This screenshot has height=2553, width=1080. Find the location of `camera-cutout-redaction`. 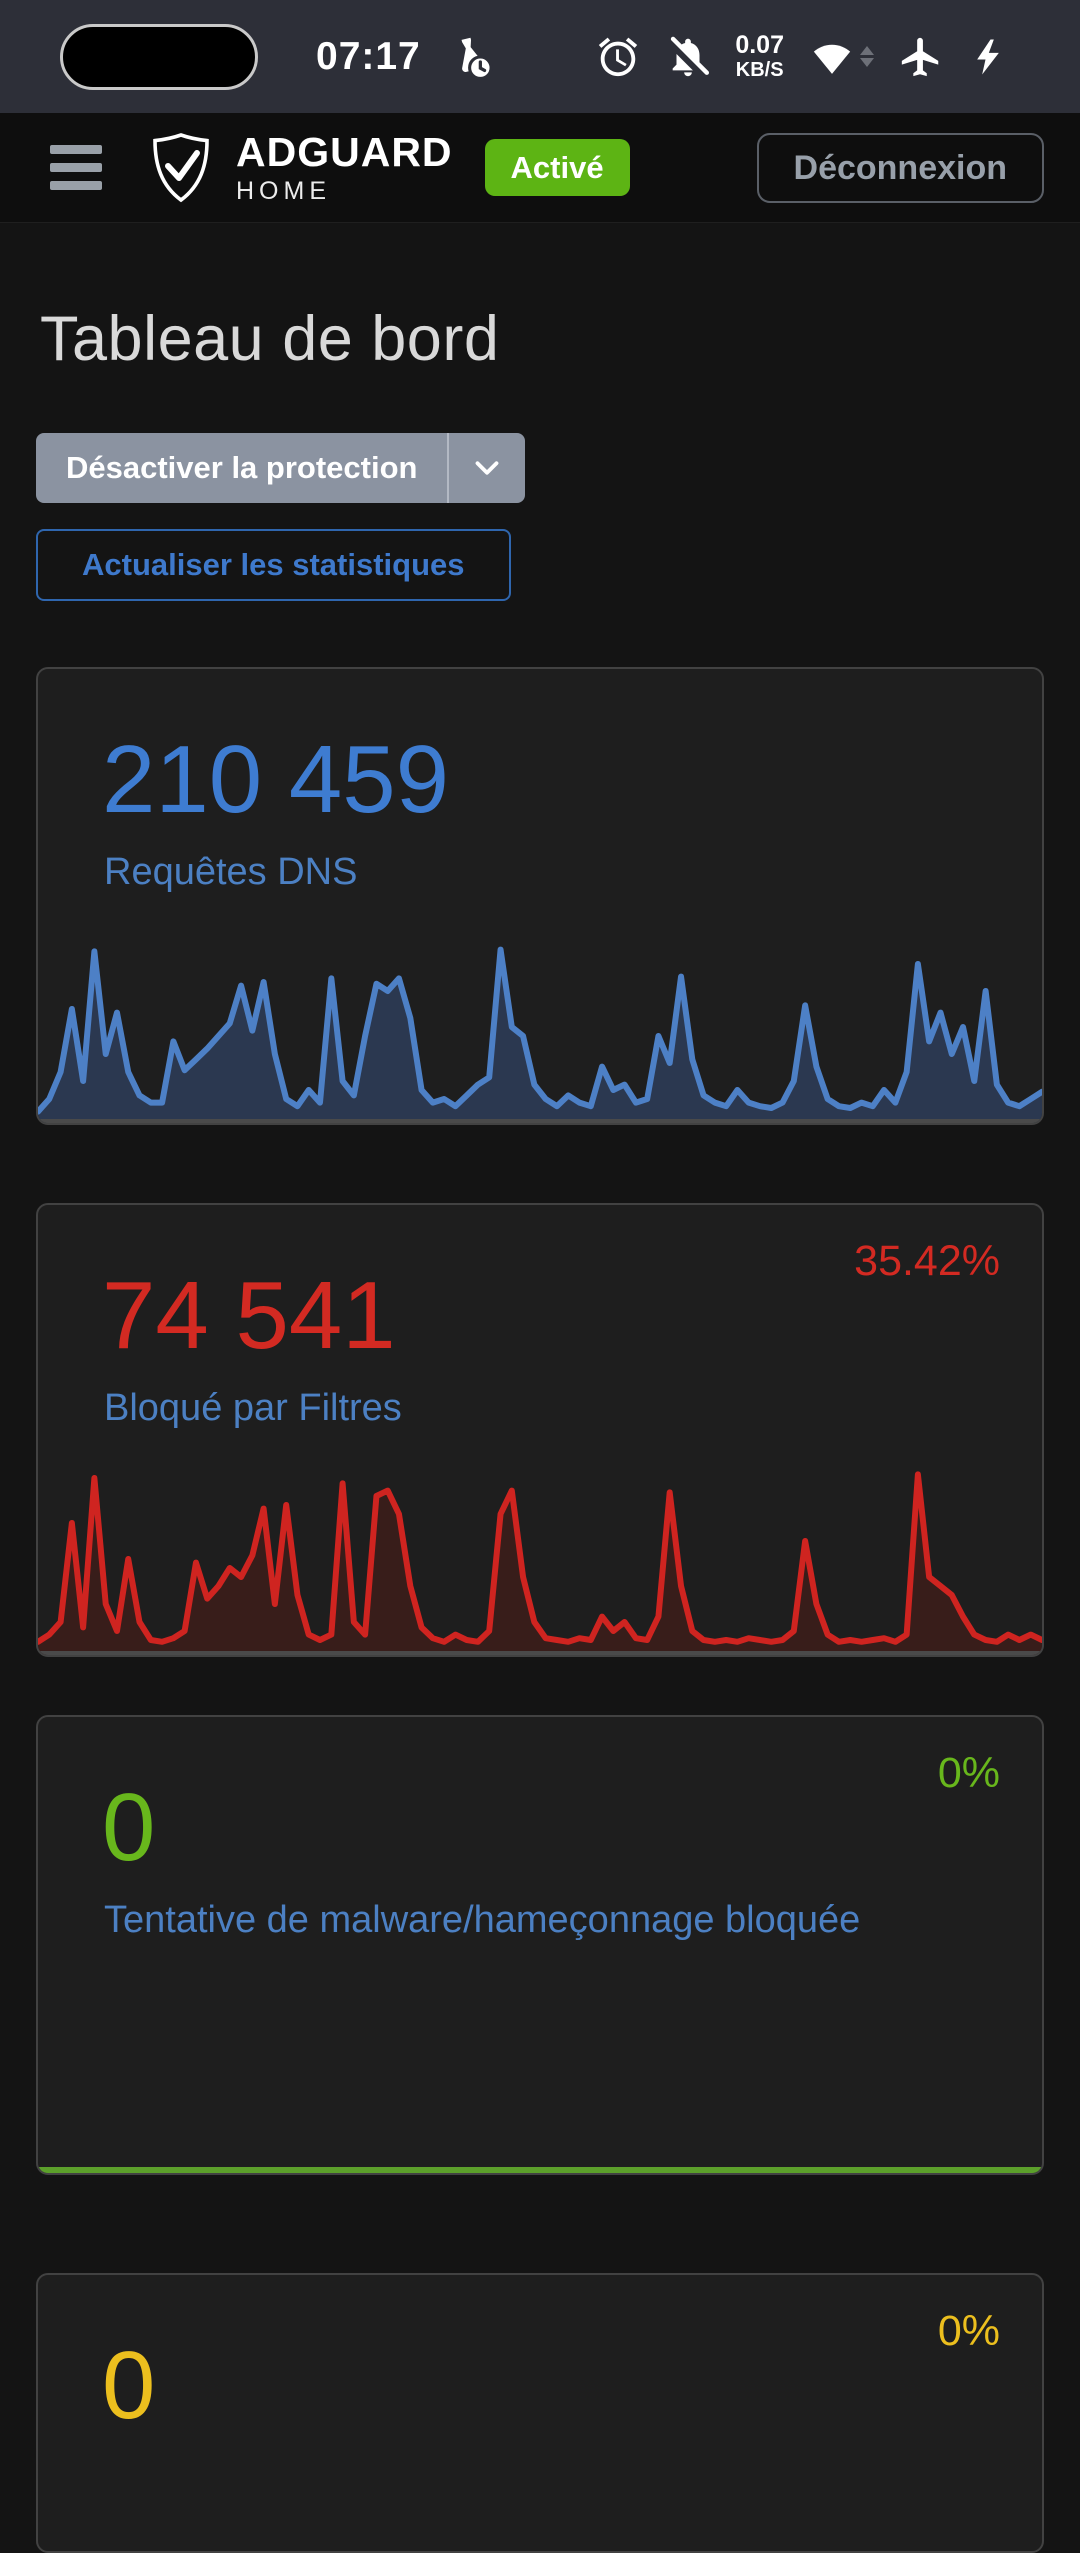

camera-cutout-redaction is located at coordinates (159, 56).